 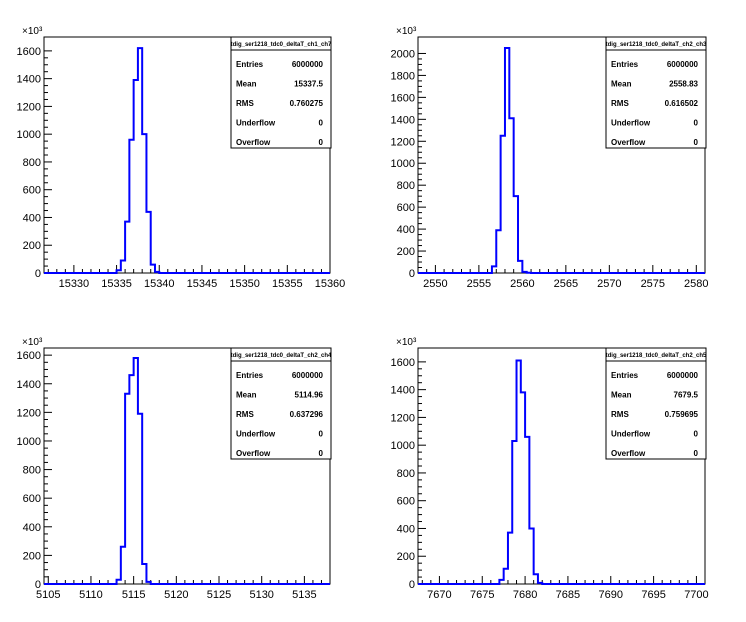 I want to click on x-tick-label: 15330, so click(x=74, y=284).